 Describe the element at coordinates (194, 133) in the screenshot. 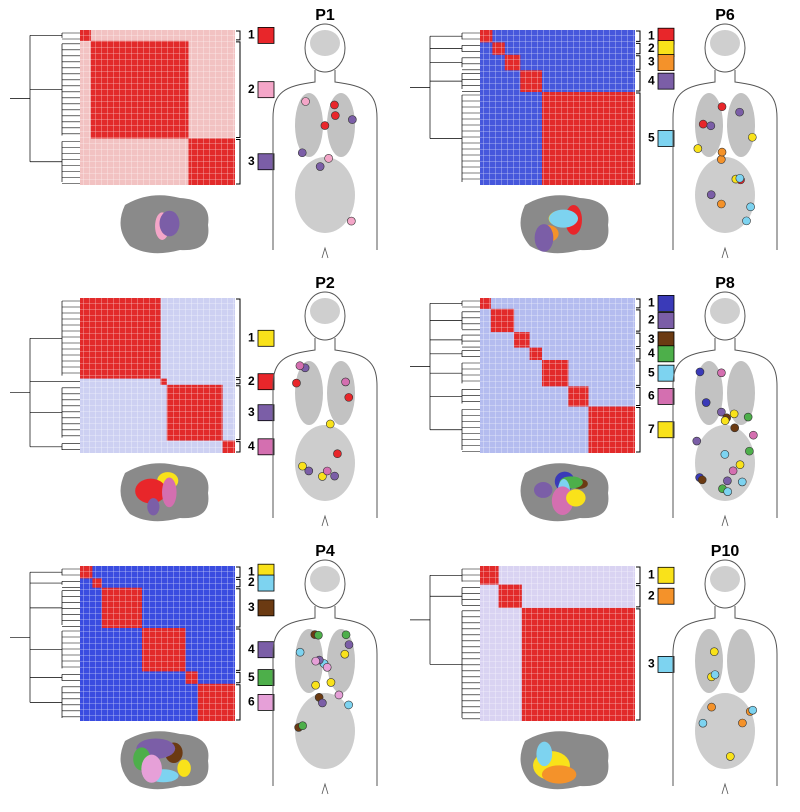

I see `panel: 1 2 3 P1` at that location.